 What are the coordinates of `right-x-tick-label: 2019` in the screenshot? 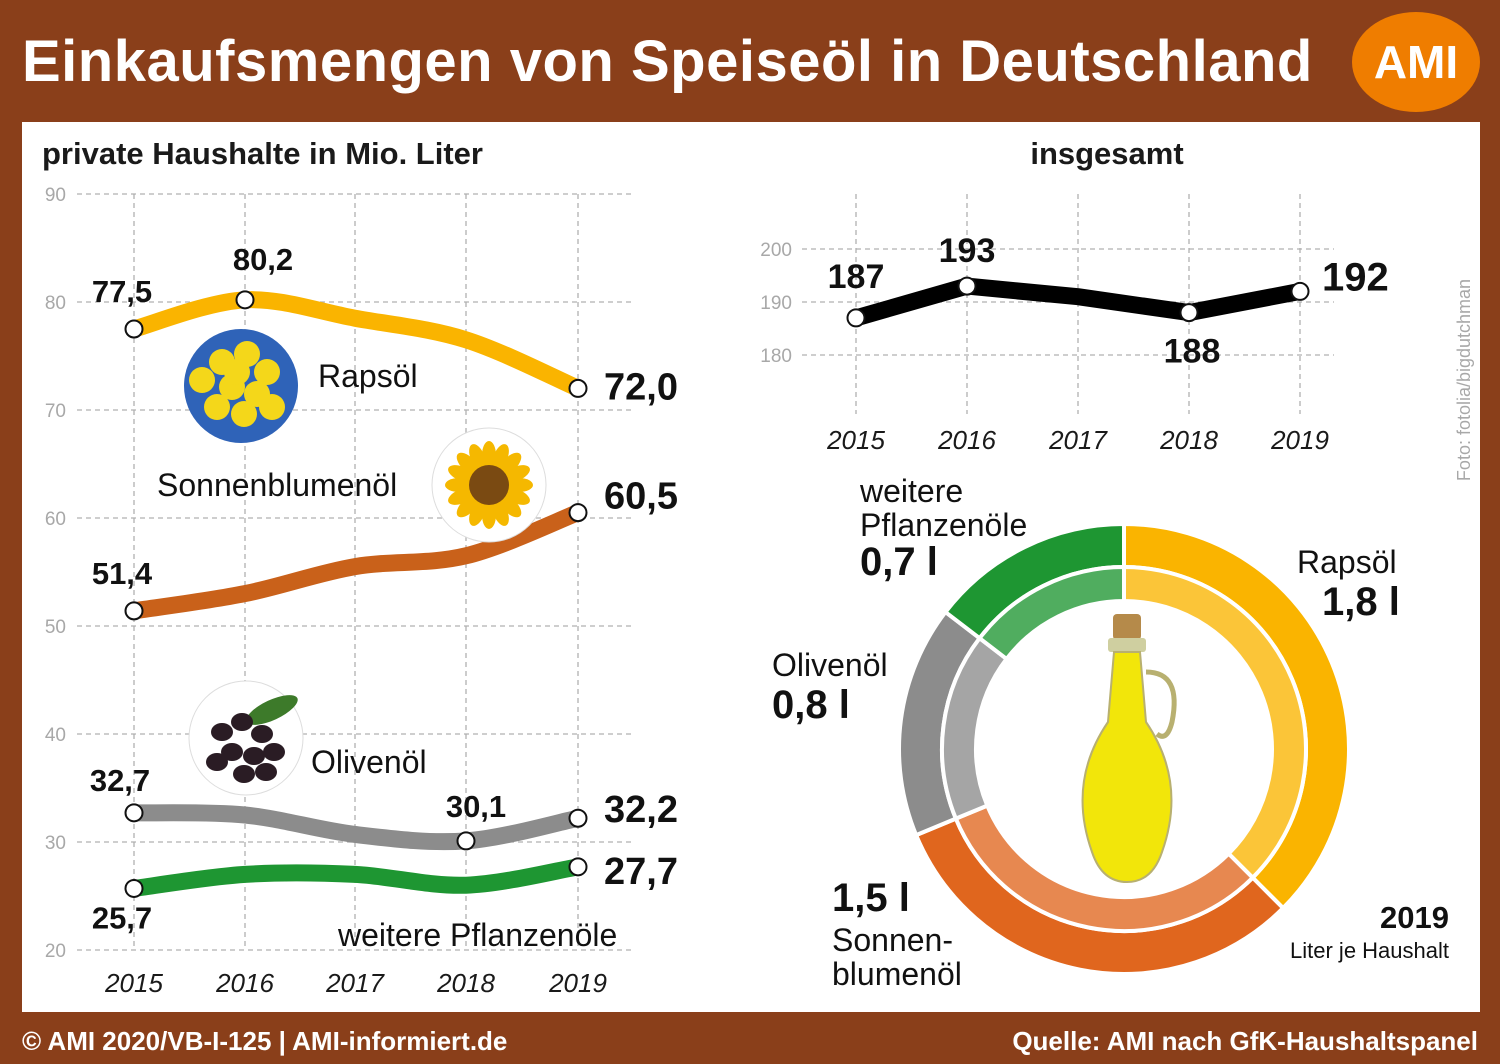 It's located at (1299, 440).